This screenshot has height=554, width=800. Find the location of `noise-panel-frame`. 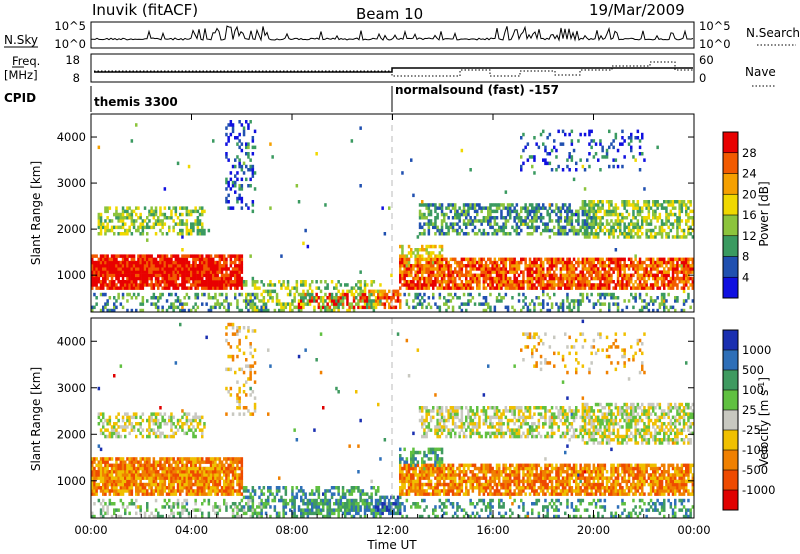

noise-panel-frame is located at coordinates (392, 35).